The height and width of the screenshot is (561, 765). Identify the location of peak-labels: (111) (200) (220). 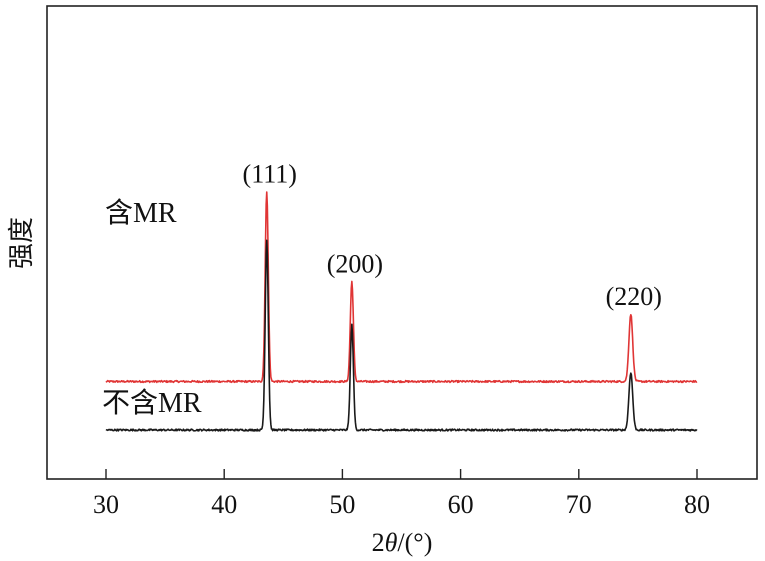
(452, 236).